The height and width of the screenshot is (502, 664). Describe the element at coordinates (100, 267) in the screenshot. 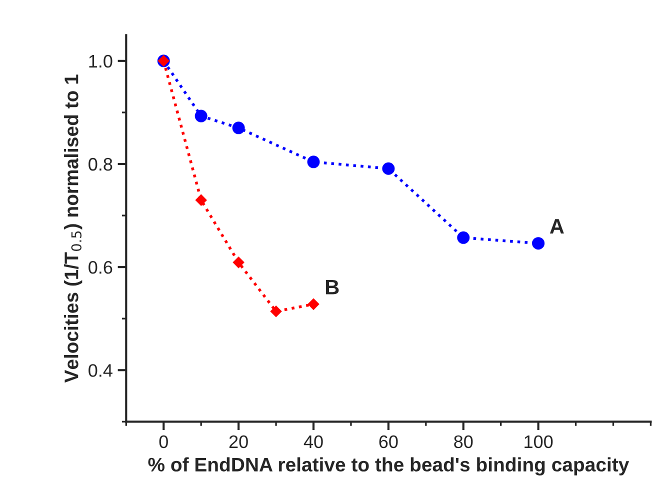

I see `y-tick-label: 0.6` at that location.